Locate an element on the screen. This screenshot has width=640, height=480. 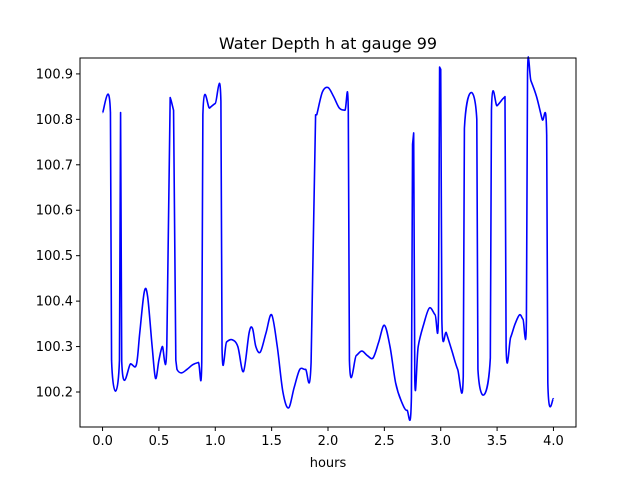
x-tick-label: 2.5 is located at coordinates (384, 441).